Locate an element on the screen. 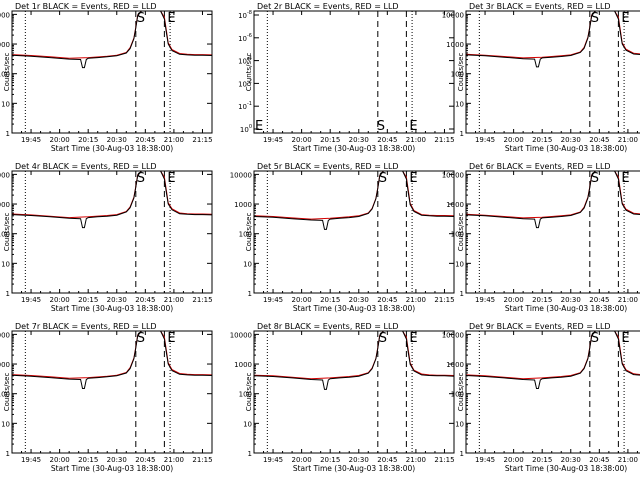  y-tick-label: 10⁻² is located at coordinates (245, 83).